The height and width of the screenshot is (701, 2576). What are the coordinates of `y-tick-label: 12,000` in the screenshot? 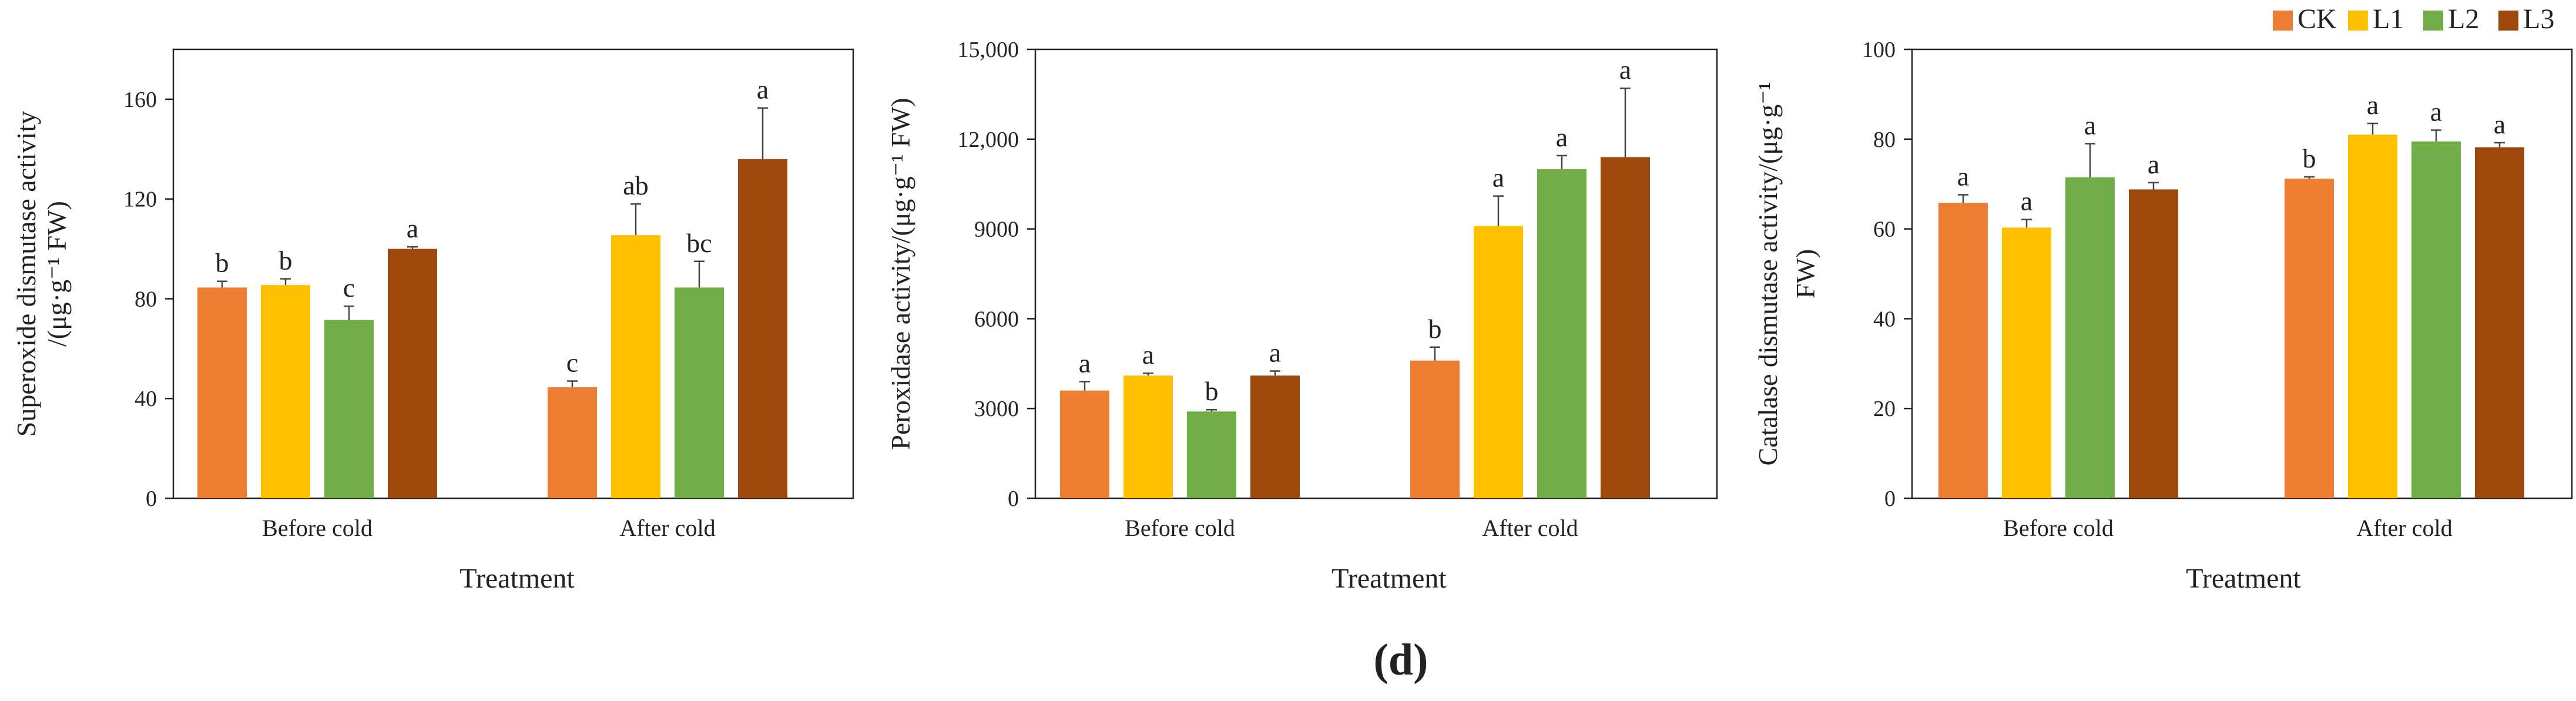 It's located at (989, 140).